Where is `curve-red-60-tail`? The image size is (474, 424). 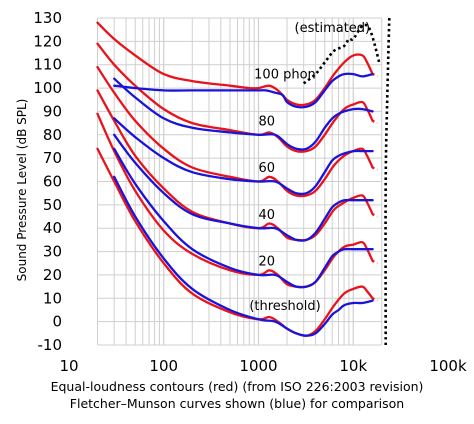 curve-red-60-tail is located at coordinates (375, 168).